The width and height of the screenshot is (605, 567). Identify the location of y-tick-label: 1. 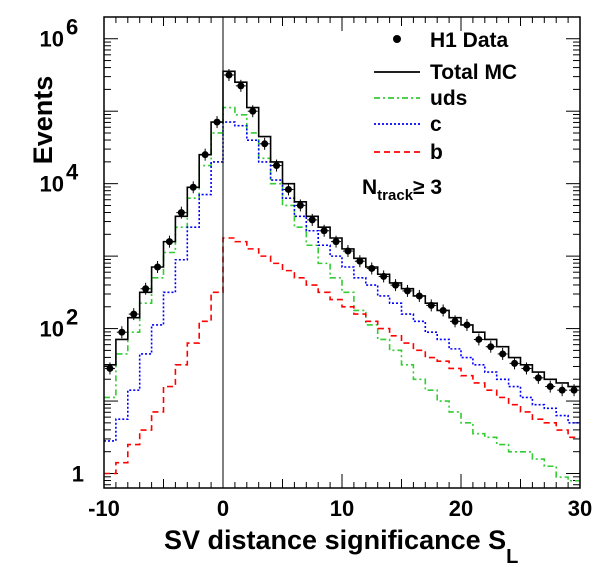
(78, 474).